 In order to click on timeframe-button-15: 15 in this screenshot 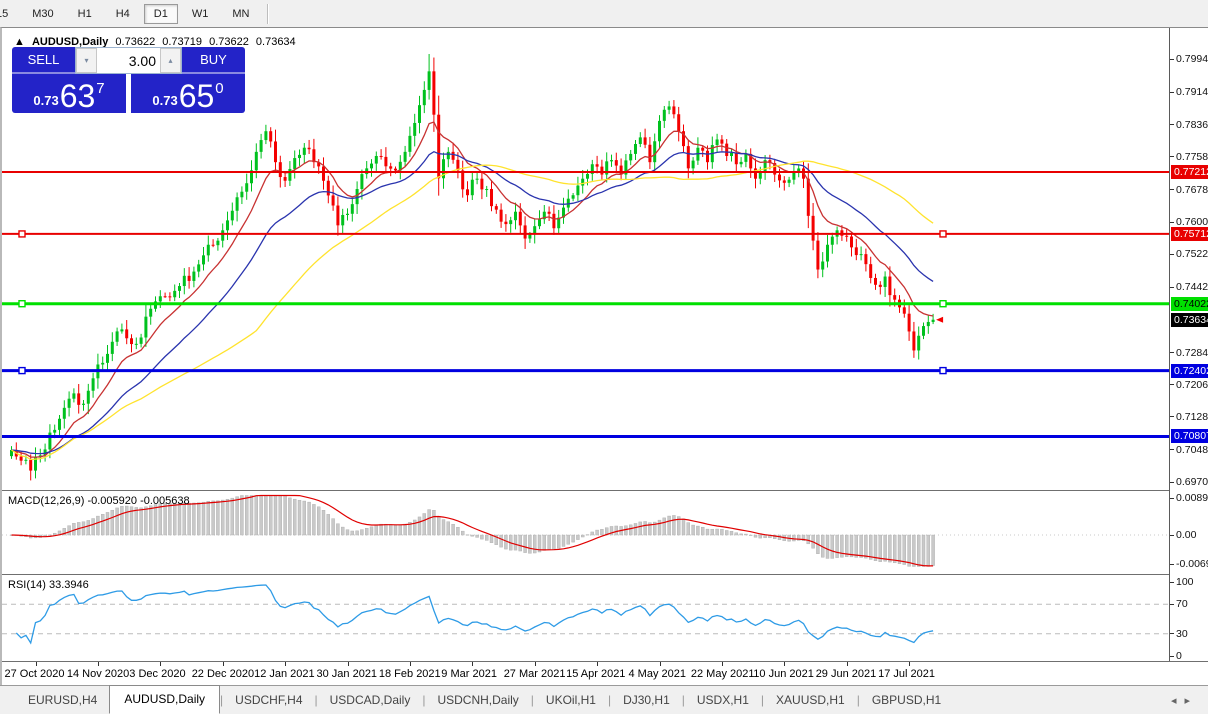, I will do `click(4, 13)`.